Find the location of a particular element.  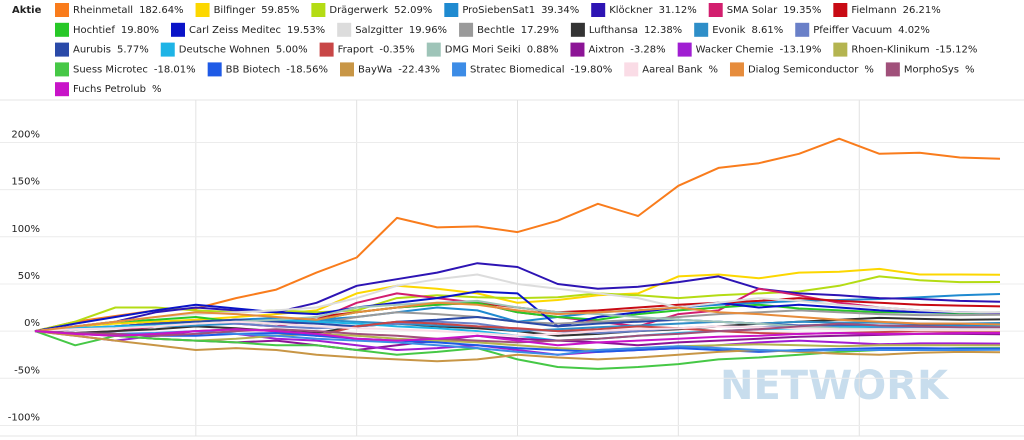

legend-value: 0.88% is located at coordinates (543, 50).